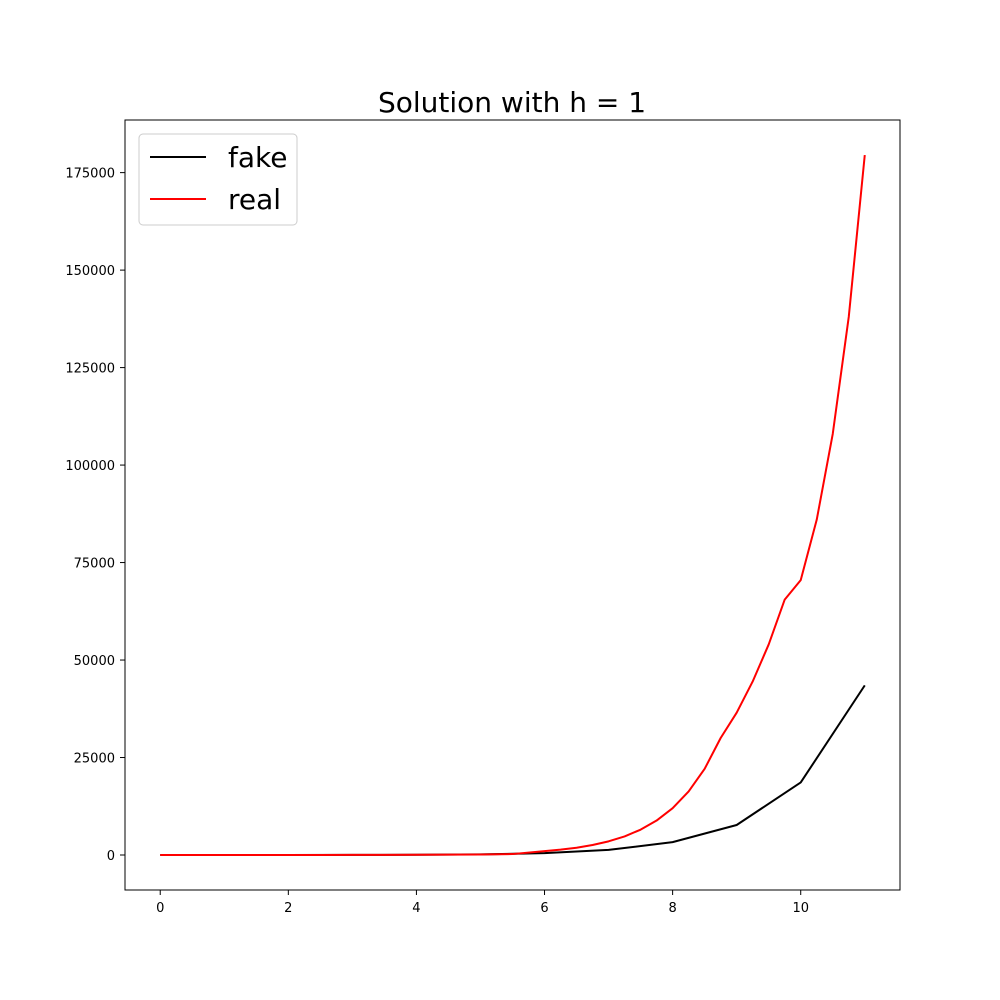 This screenshot has width=1000, height=1000. Describe the element at coordinates (160, 908) in the screenshot. I see `x-tick-label: 0` at that location.